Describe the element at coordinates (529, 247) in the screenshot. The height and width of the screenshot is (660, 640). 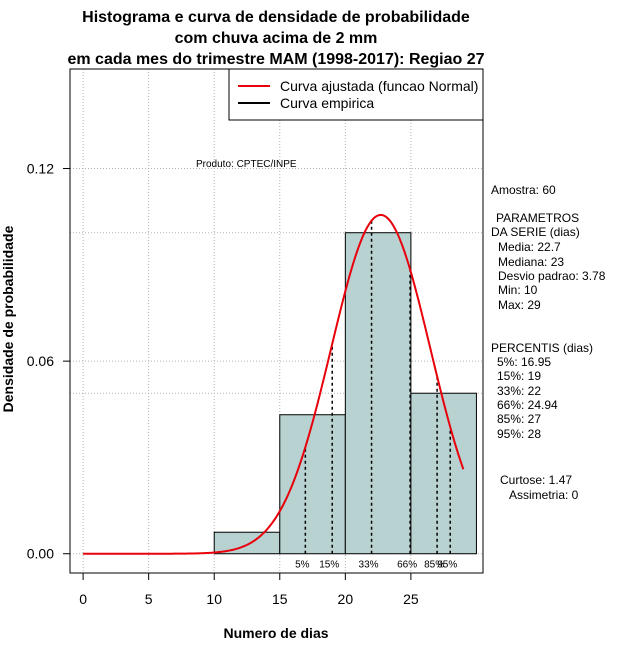
I see `stat-mean: Media: 22.7` at that location.